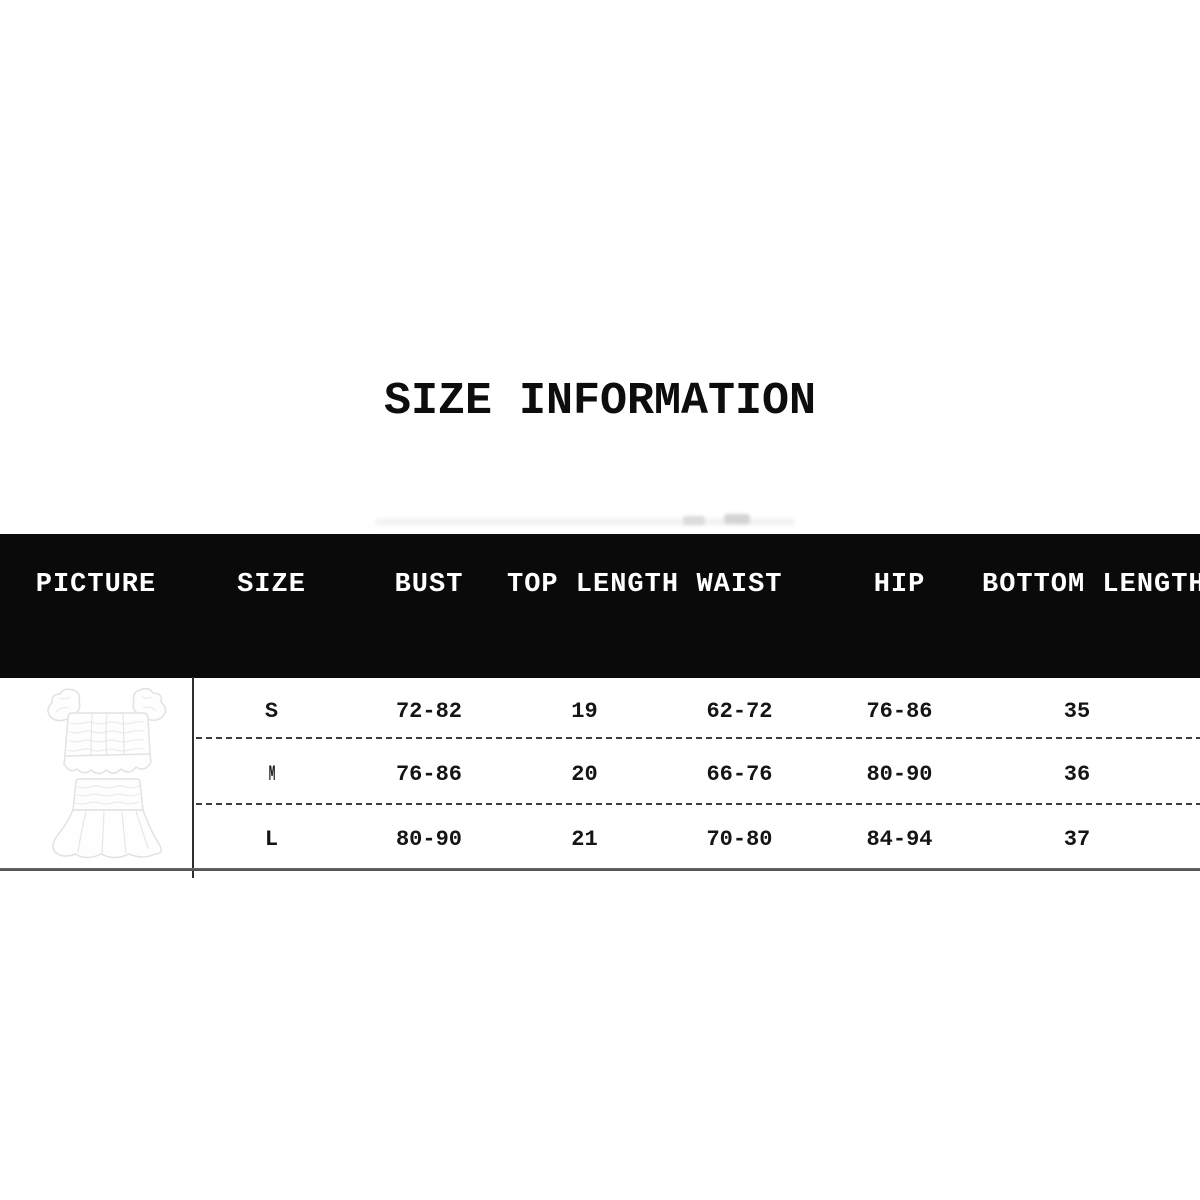  What do you see at coordinates (899, 711) in the screenshot?
I see `hip-value: 76-86` at bounding box center [899, 711].